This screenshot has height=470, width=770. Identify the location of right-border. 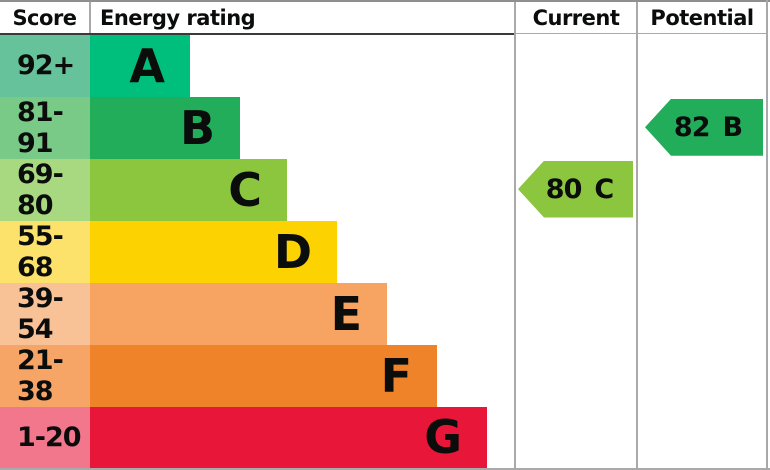
(767, 235).